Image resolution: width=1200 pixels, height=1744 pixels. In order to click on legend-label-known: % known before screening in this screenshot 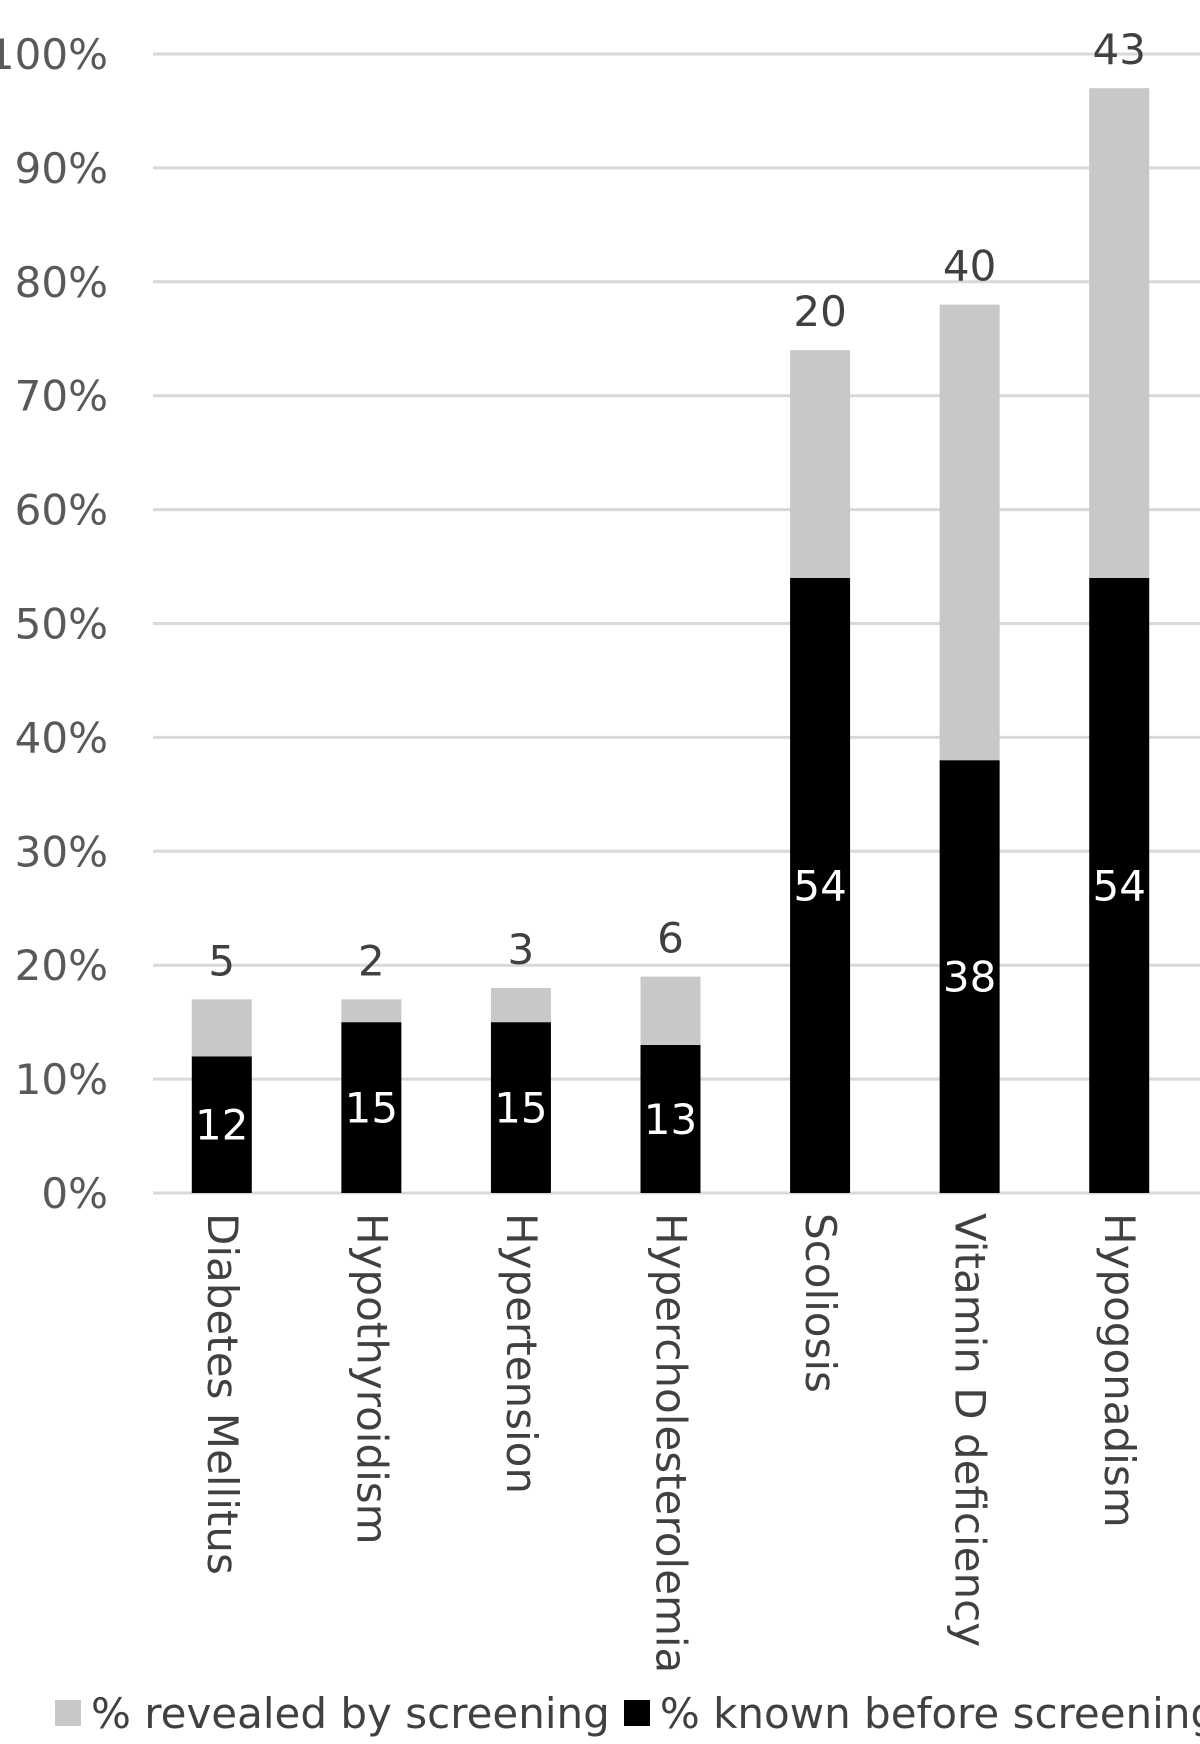, I will do `click(929, 1713)`.